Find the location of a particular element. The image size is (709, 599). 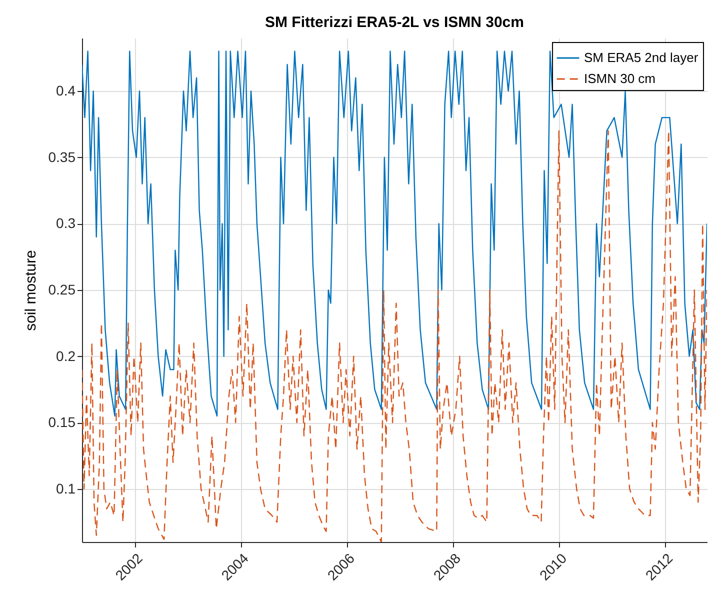

legend-label: SM ERA5 2nd layer is located at coordinates (641, 57).